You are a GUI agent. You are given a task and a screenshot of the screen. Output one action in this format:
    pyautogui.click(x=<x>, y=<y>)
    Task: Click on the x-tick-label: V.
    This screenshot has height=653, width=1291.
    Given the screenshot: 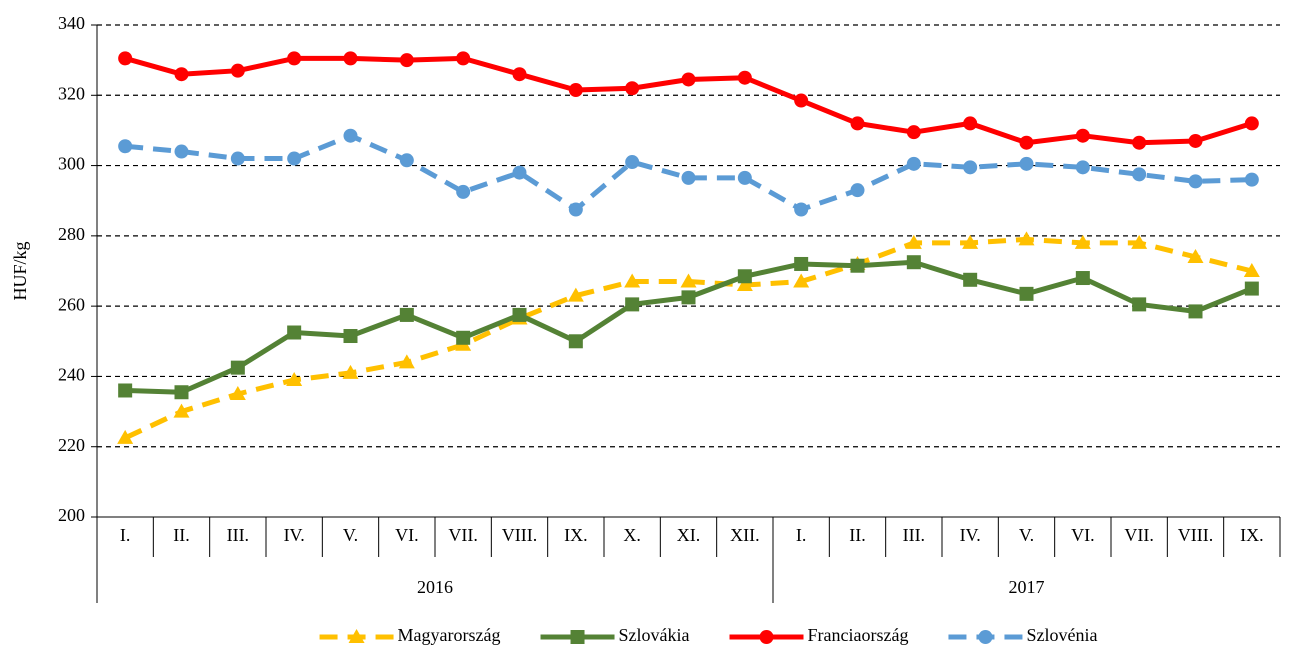 What is the action you would take?
    pyautogui.click(x=350, y=535)
    